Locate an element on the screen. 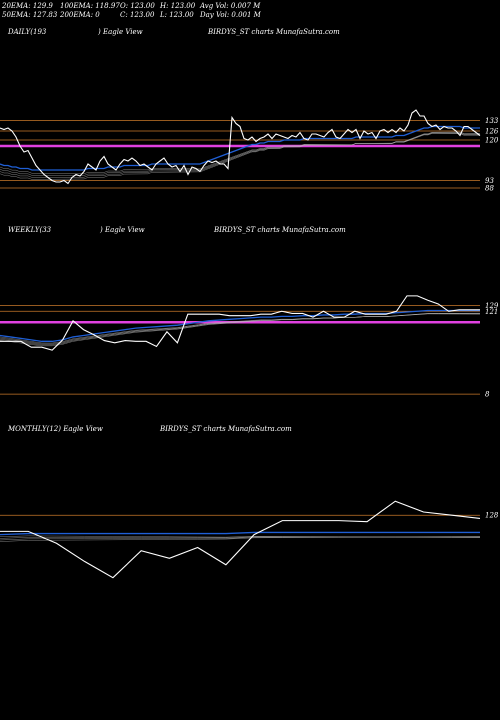 This screenshot has height=720, width=500. daily-title-right: BIRDYS_ST charts MunafaSutra.com is located at coordinates (273, 32).